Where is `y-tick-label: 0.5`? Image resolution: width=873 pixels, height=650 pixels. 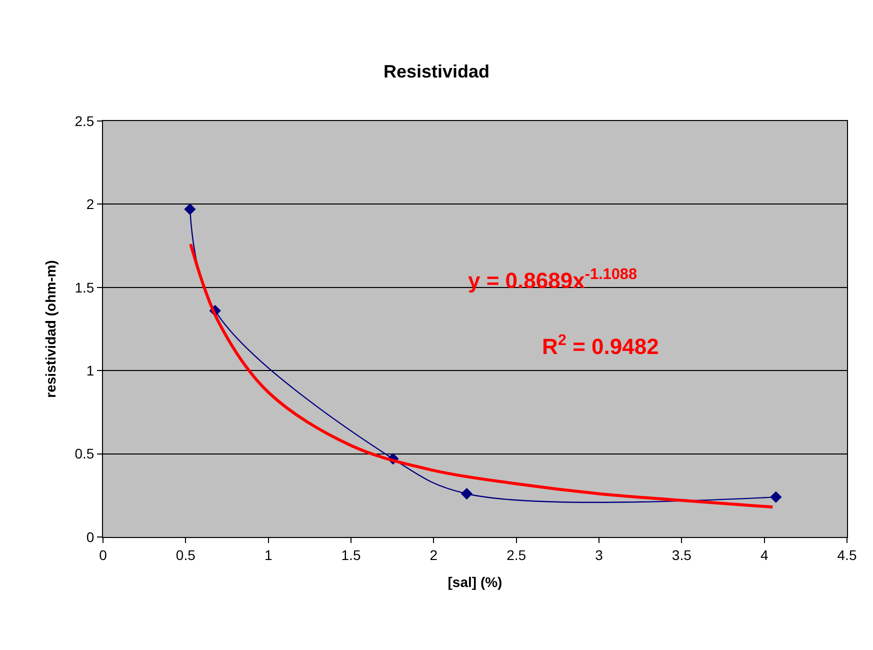
y-tick-label: 0.5 is located at coordinates (84, 454).